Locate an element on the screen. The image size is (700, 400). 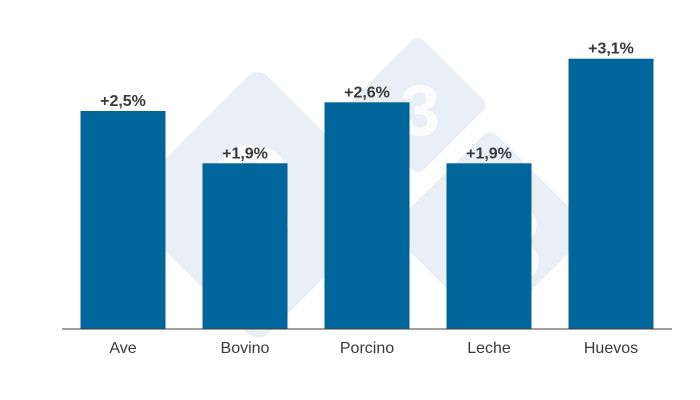
data-label-ave: +2,5% is located at coordinates (123, 101).